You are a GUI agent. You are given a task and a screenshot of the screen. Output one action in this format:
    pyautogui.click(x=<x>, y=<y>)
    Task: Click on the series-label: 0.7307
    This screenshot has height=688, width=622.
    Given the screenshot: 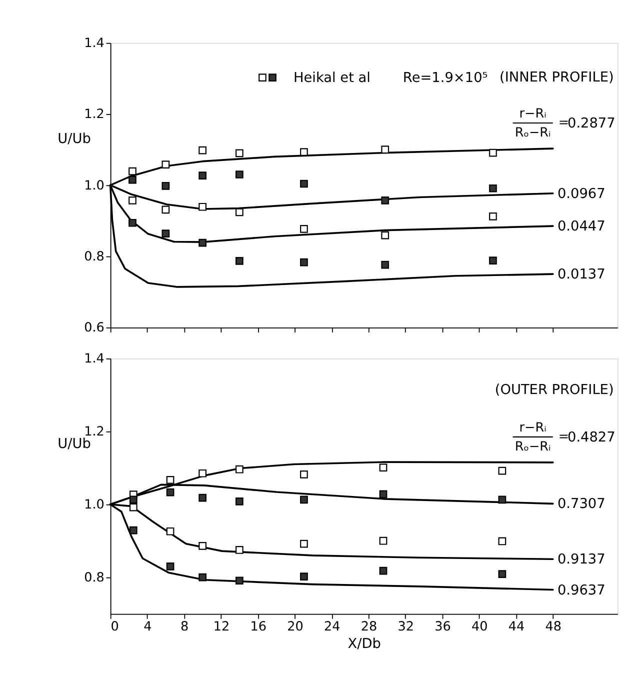 What is the action you would take?
    pyautogui.click(x=581, y=504)
    